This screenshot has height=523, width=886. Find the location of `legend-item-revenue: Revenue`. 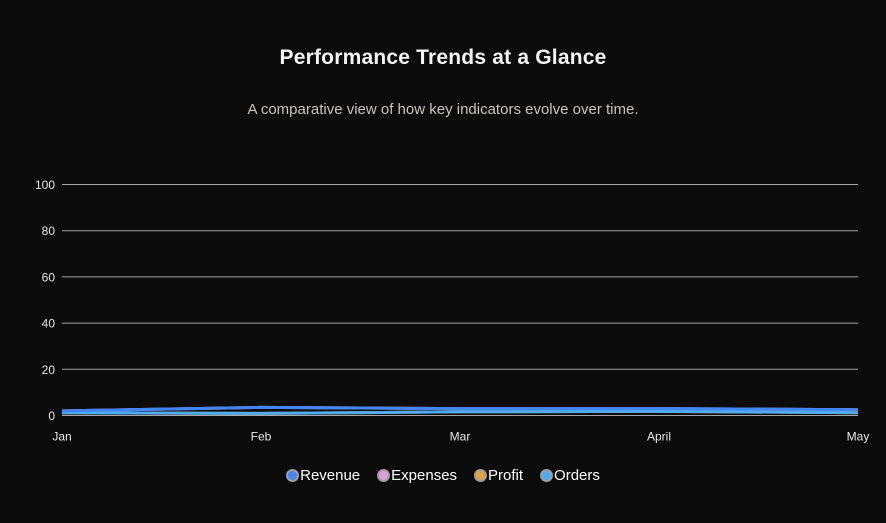

legend-item-revenue: Revenue is located at coordinates (323, 475).